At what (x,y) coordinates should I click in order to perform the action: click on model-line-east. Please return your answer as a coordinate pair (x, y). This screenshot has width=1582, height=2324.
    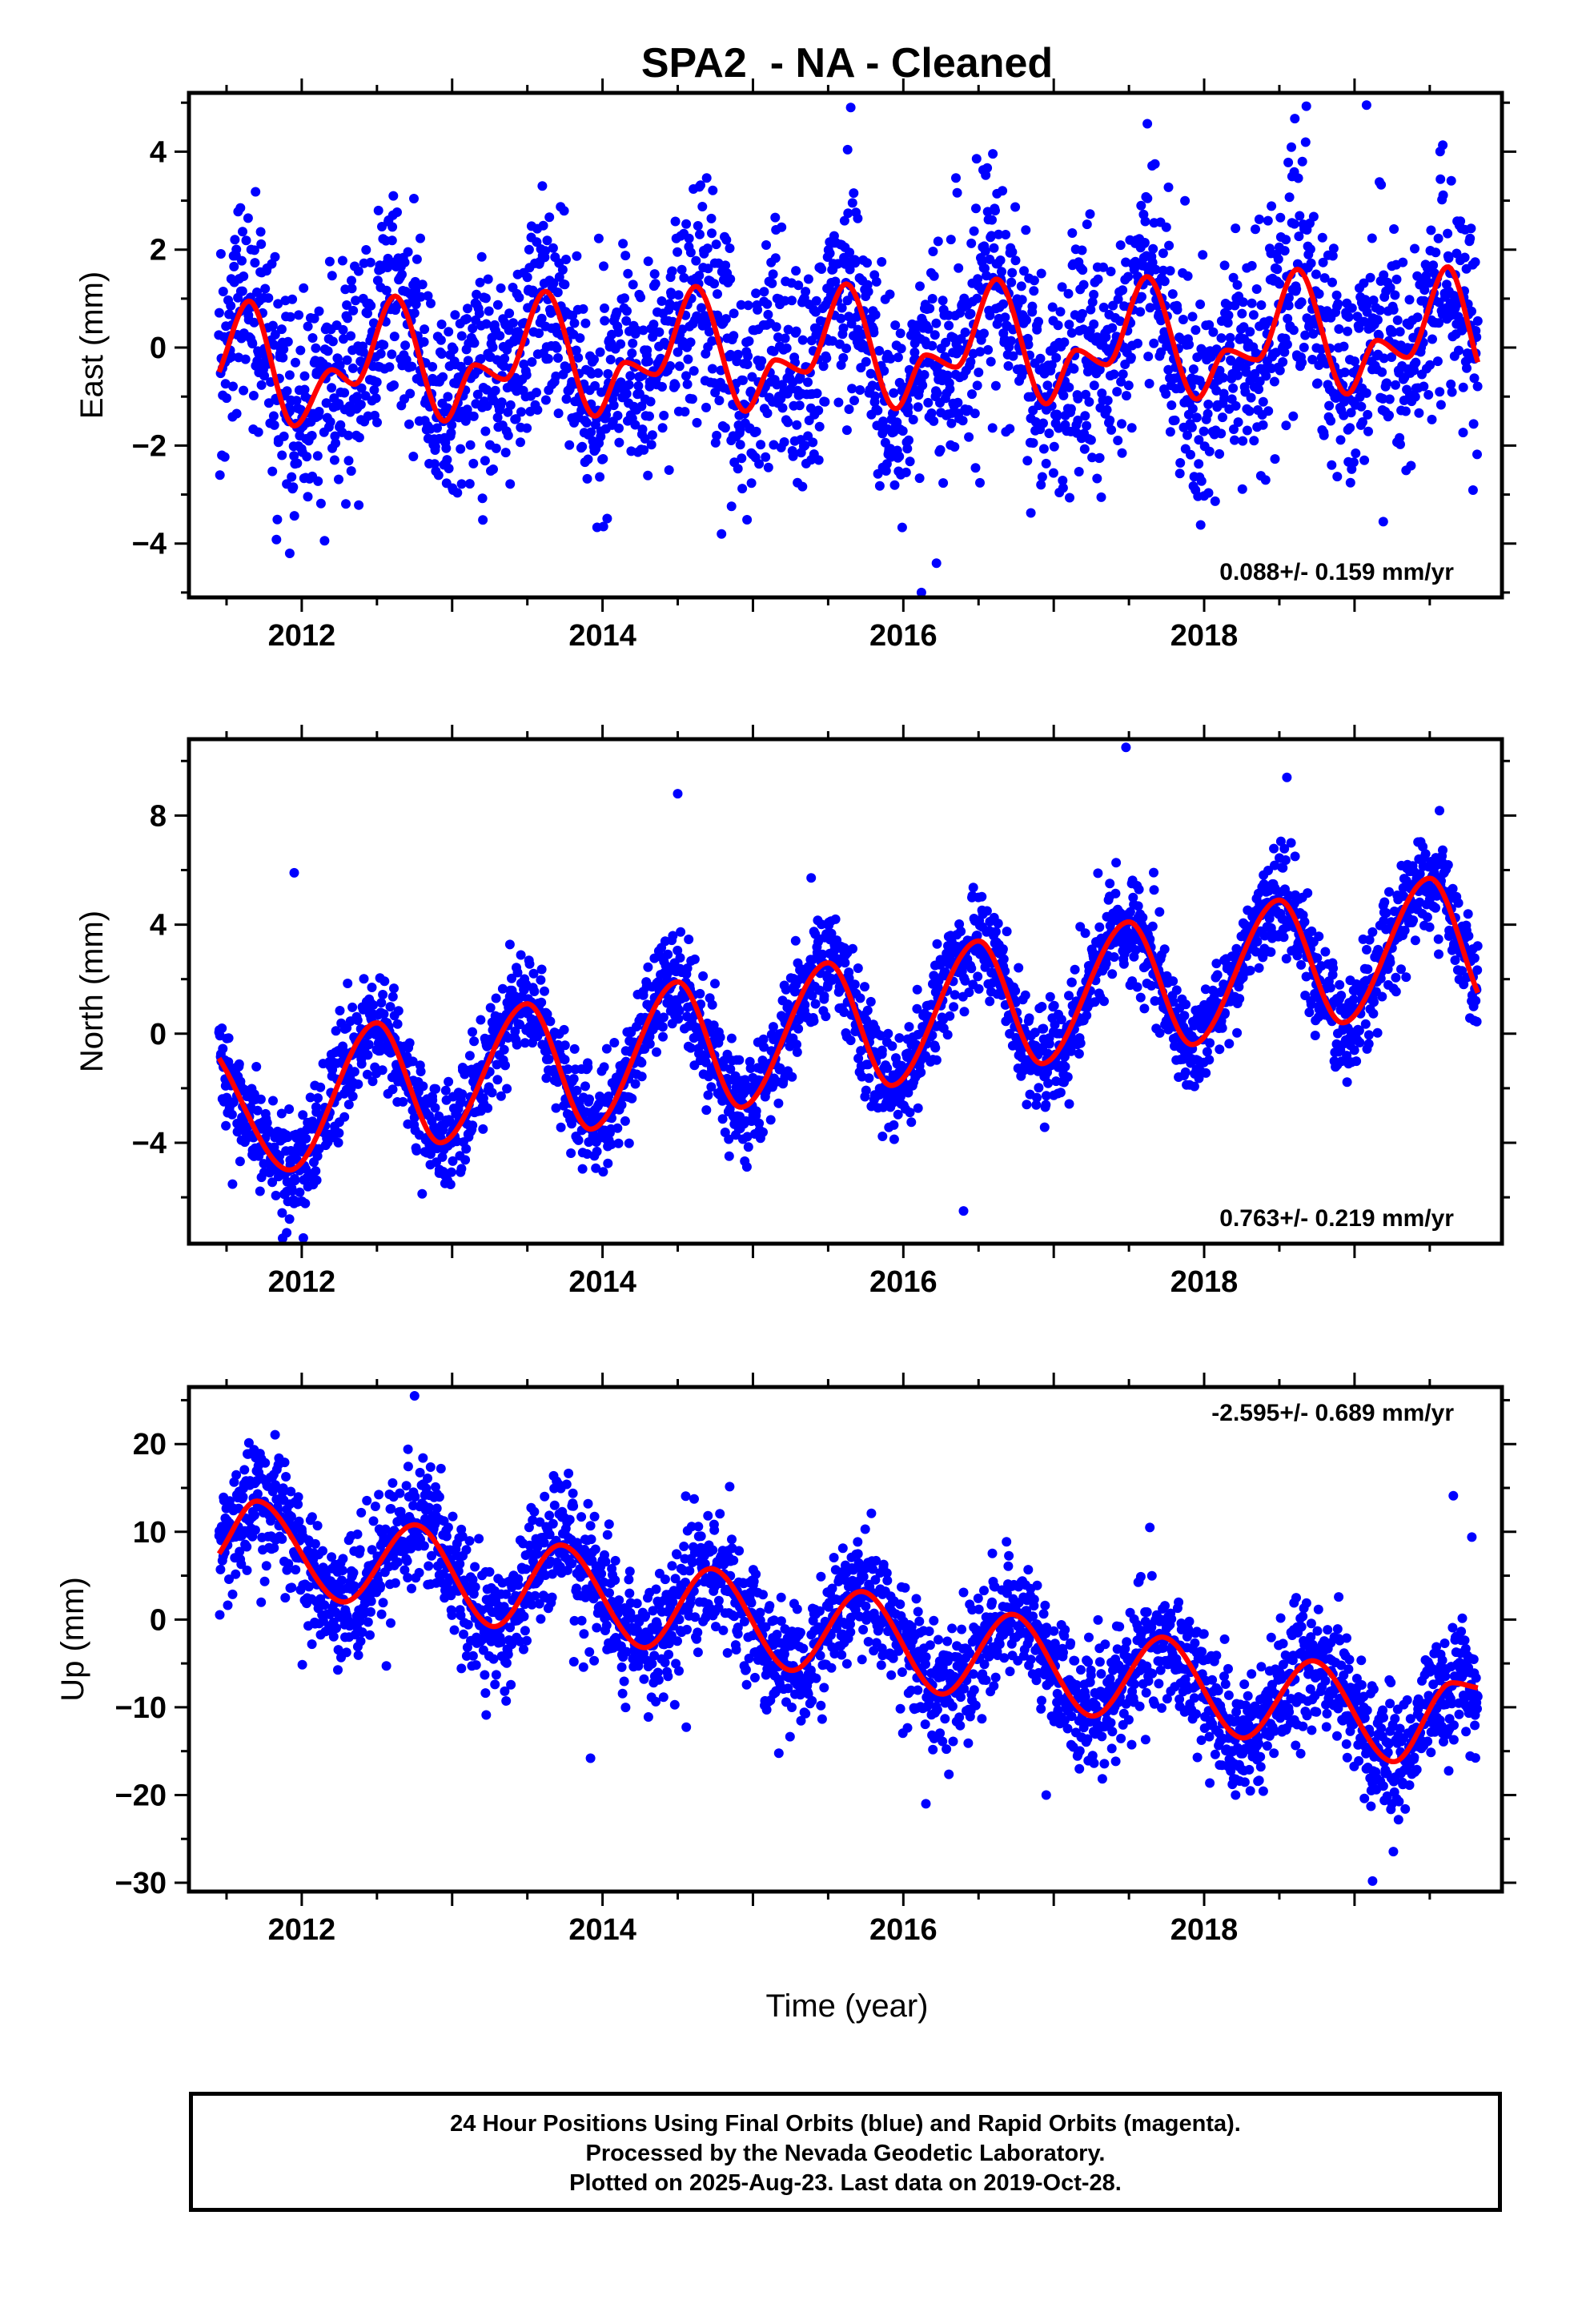
    Looking at the image, I should click on (848, 346).